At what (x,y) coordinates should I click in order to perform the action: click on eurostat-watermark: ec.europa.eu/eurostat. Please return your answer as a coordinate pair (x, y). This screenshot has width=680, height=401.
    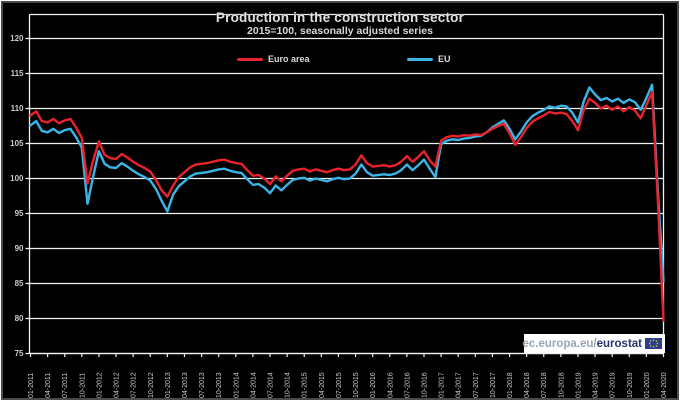
    Looking at the image, I should click on (593, 343).